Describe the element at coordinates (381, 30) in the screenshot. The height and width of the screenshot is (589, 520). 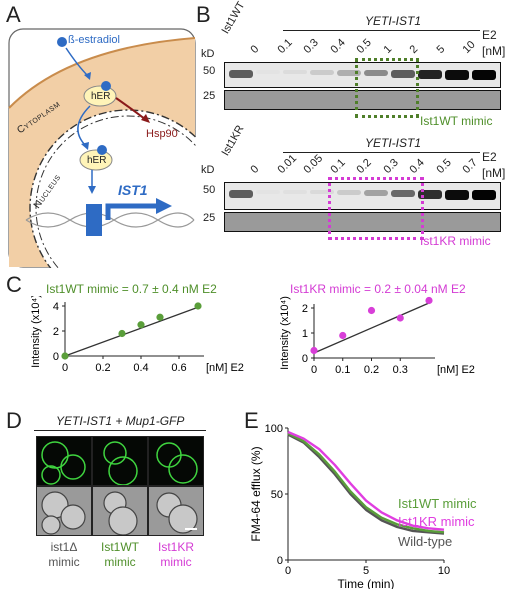
I see `construct-top-line` at that location.